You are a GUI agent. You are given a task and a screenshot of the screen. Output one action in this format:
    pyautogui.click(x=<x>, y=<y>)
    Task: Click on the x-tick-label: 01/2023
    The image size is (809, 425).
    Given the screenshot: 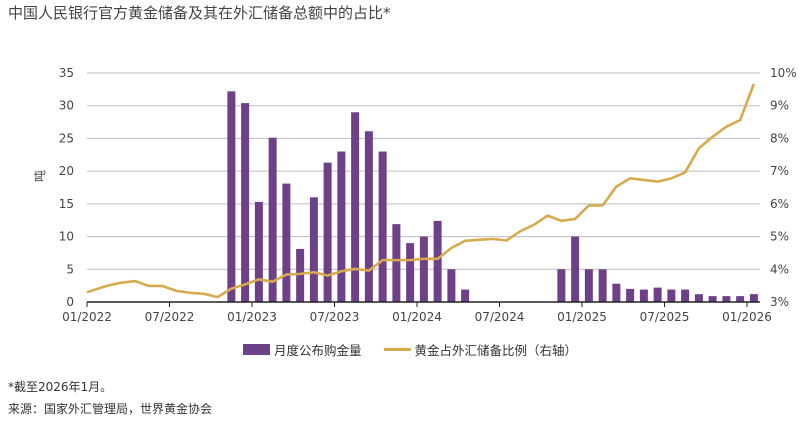 What is the action you would take?
    pyautogui.click(x=252, y=317)
    